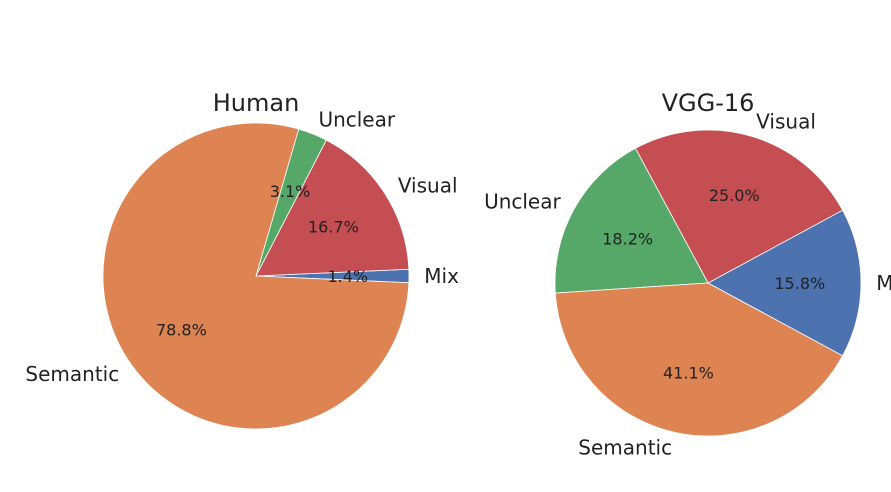 This screenshot has height=492, width=891. Describe the element at coordinates (347, 276) in the screenshot. I see `human-pct-label-mix: 1.4%` at that location.